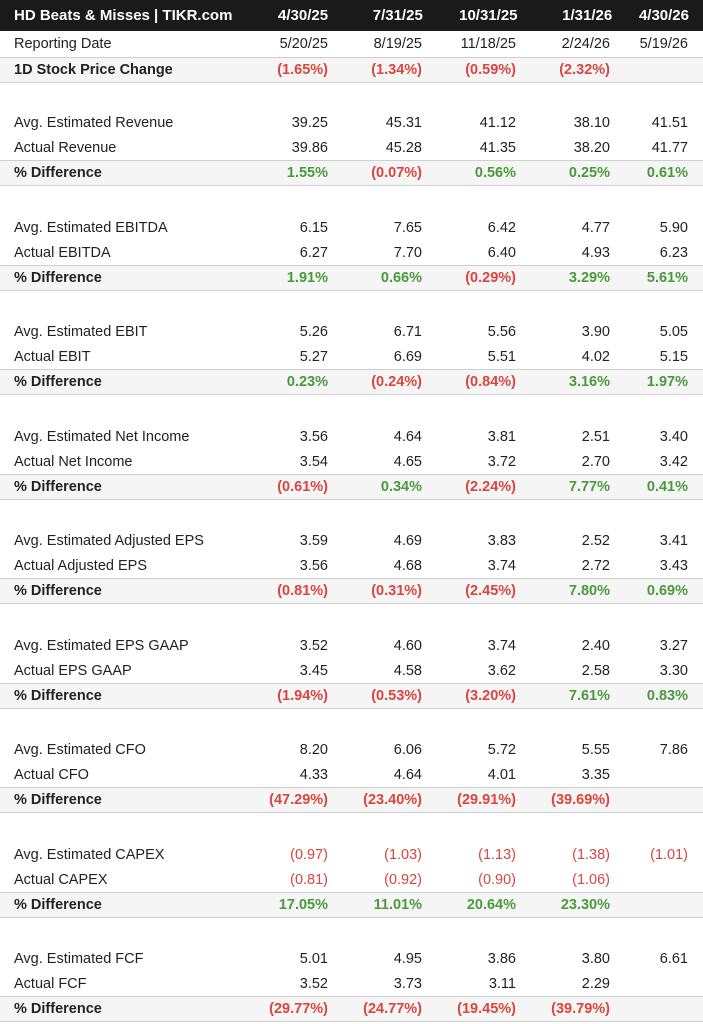 The width and height of the screenshot is (703, 1024). What do you see at coordinates (490, 382) in the screenshot?
I see `diff-value: (0.84%)` at bounding box center [490, 382].